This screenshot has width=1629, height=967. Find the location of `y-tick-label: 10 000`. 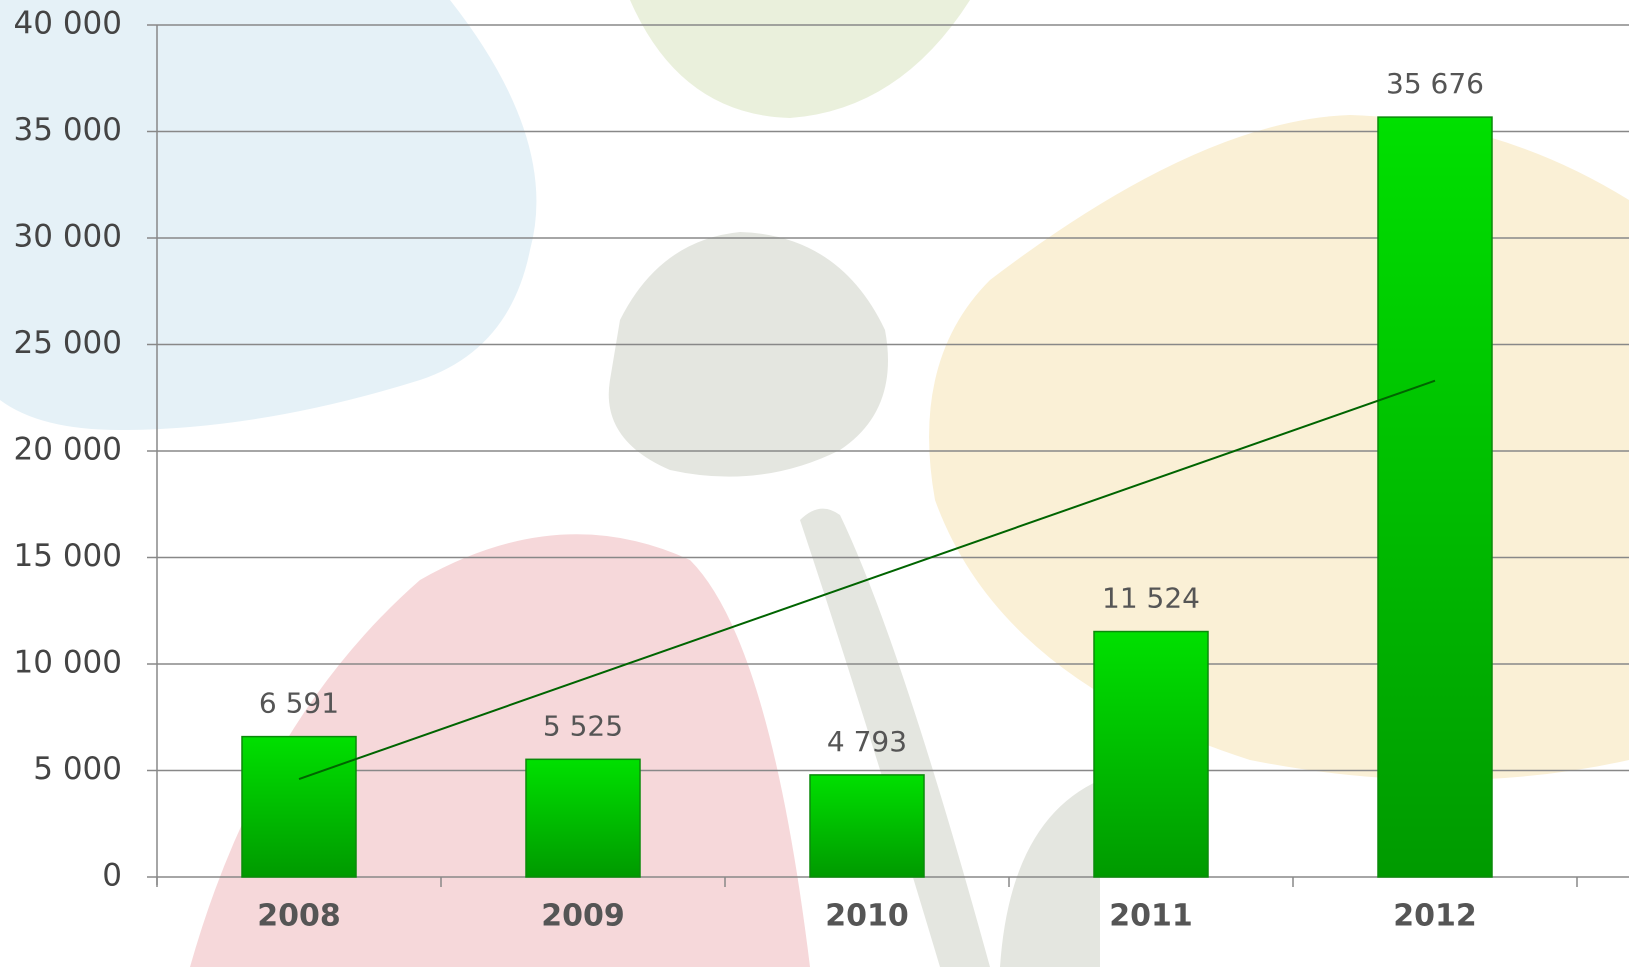

y-tick-label: 10 000 is located at coordinates (68, 663).